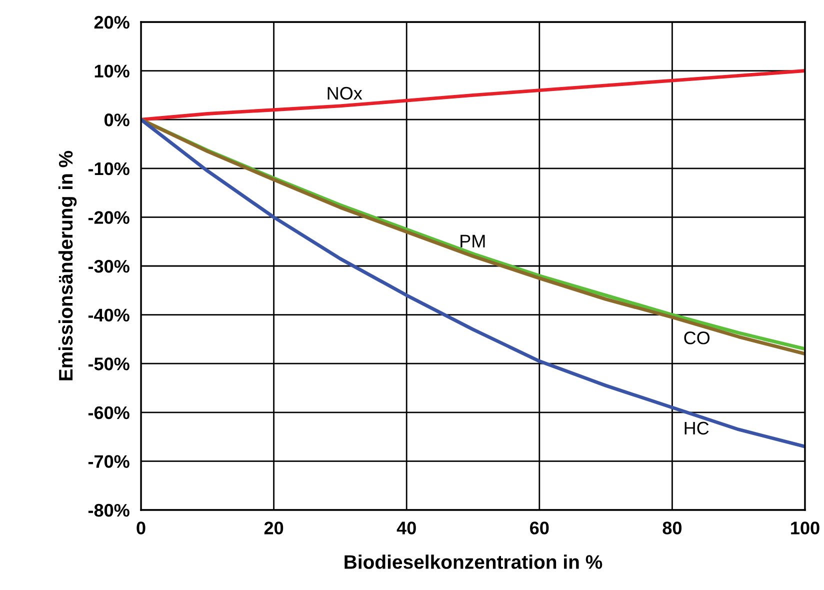  Describe the element at coordinates (345, 93) in the screenshot. I see `series-label: NOx` at that location.